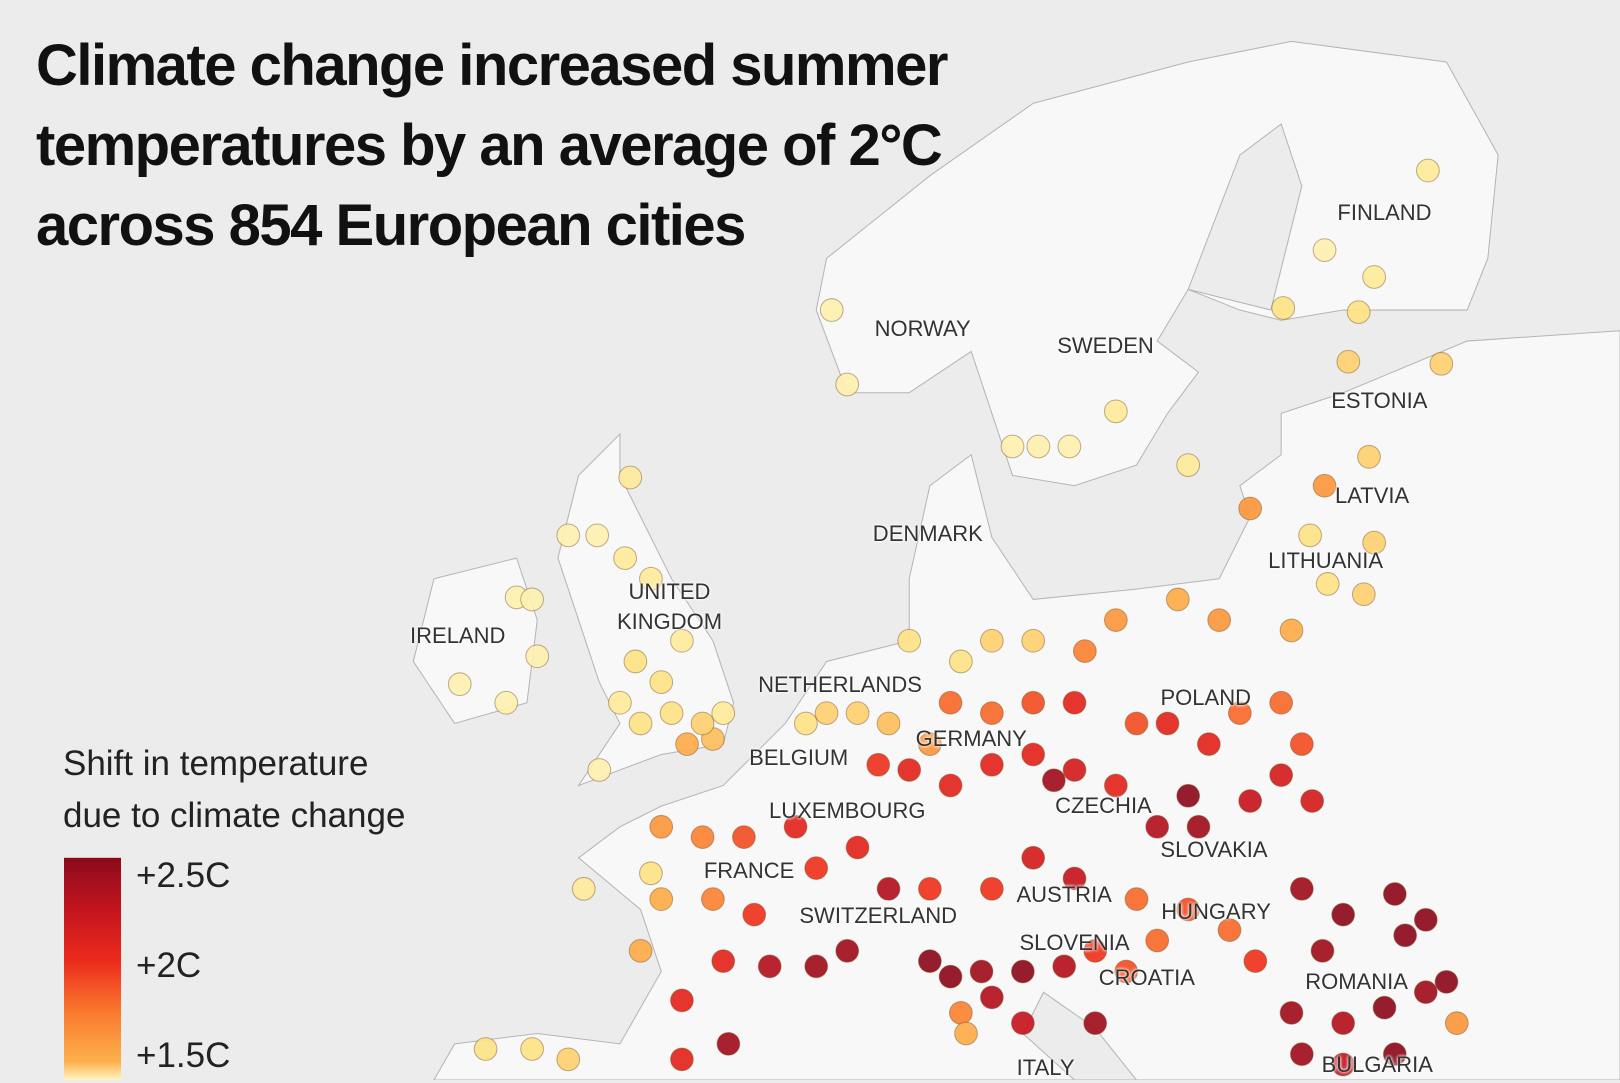 Image resolution: width=1620 pixels, height=1083 pixels. I want to click on country-label: SLOVENIA, so click(1074, 942).